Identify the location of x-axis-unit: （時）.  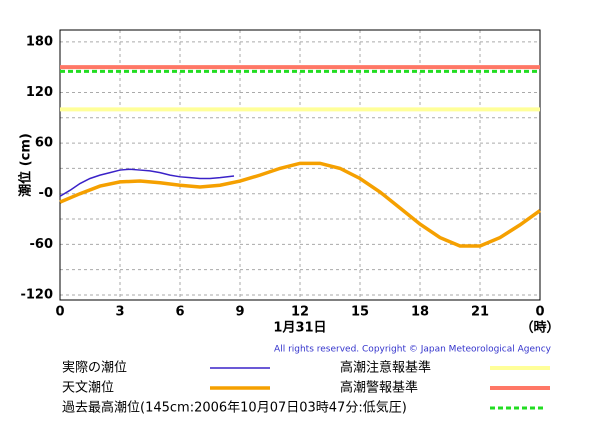
(539, 328).